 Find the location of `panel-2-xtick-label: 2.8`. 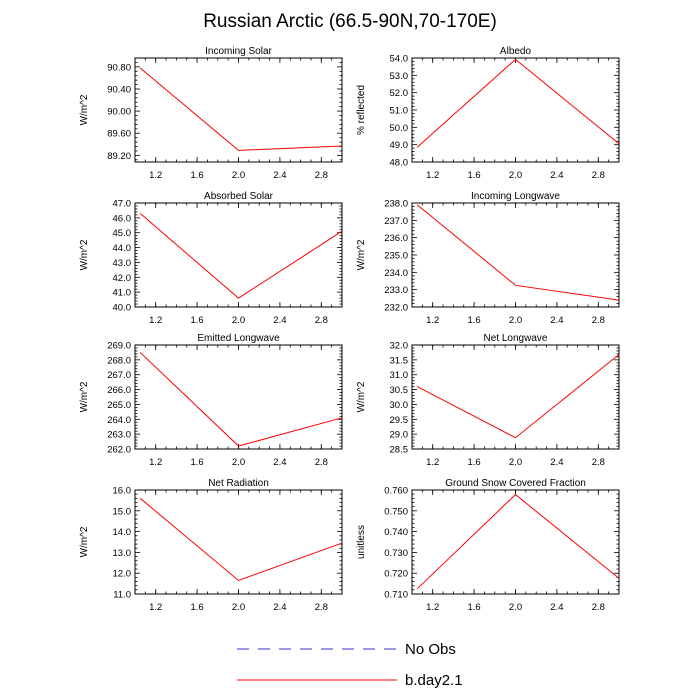

panel-2-xtick-label: 2.8 is located at coordinates (598, 175).